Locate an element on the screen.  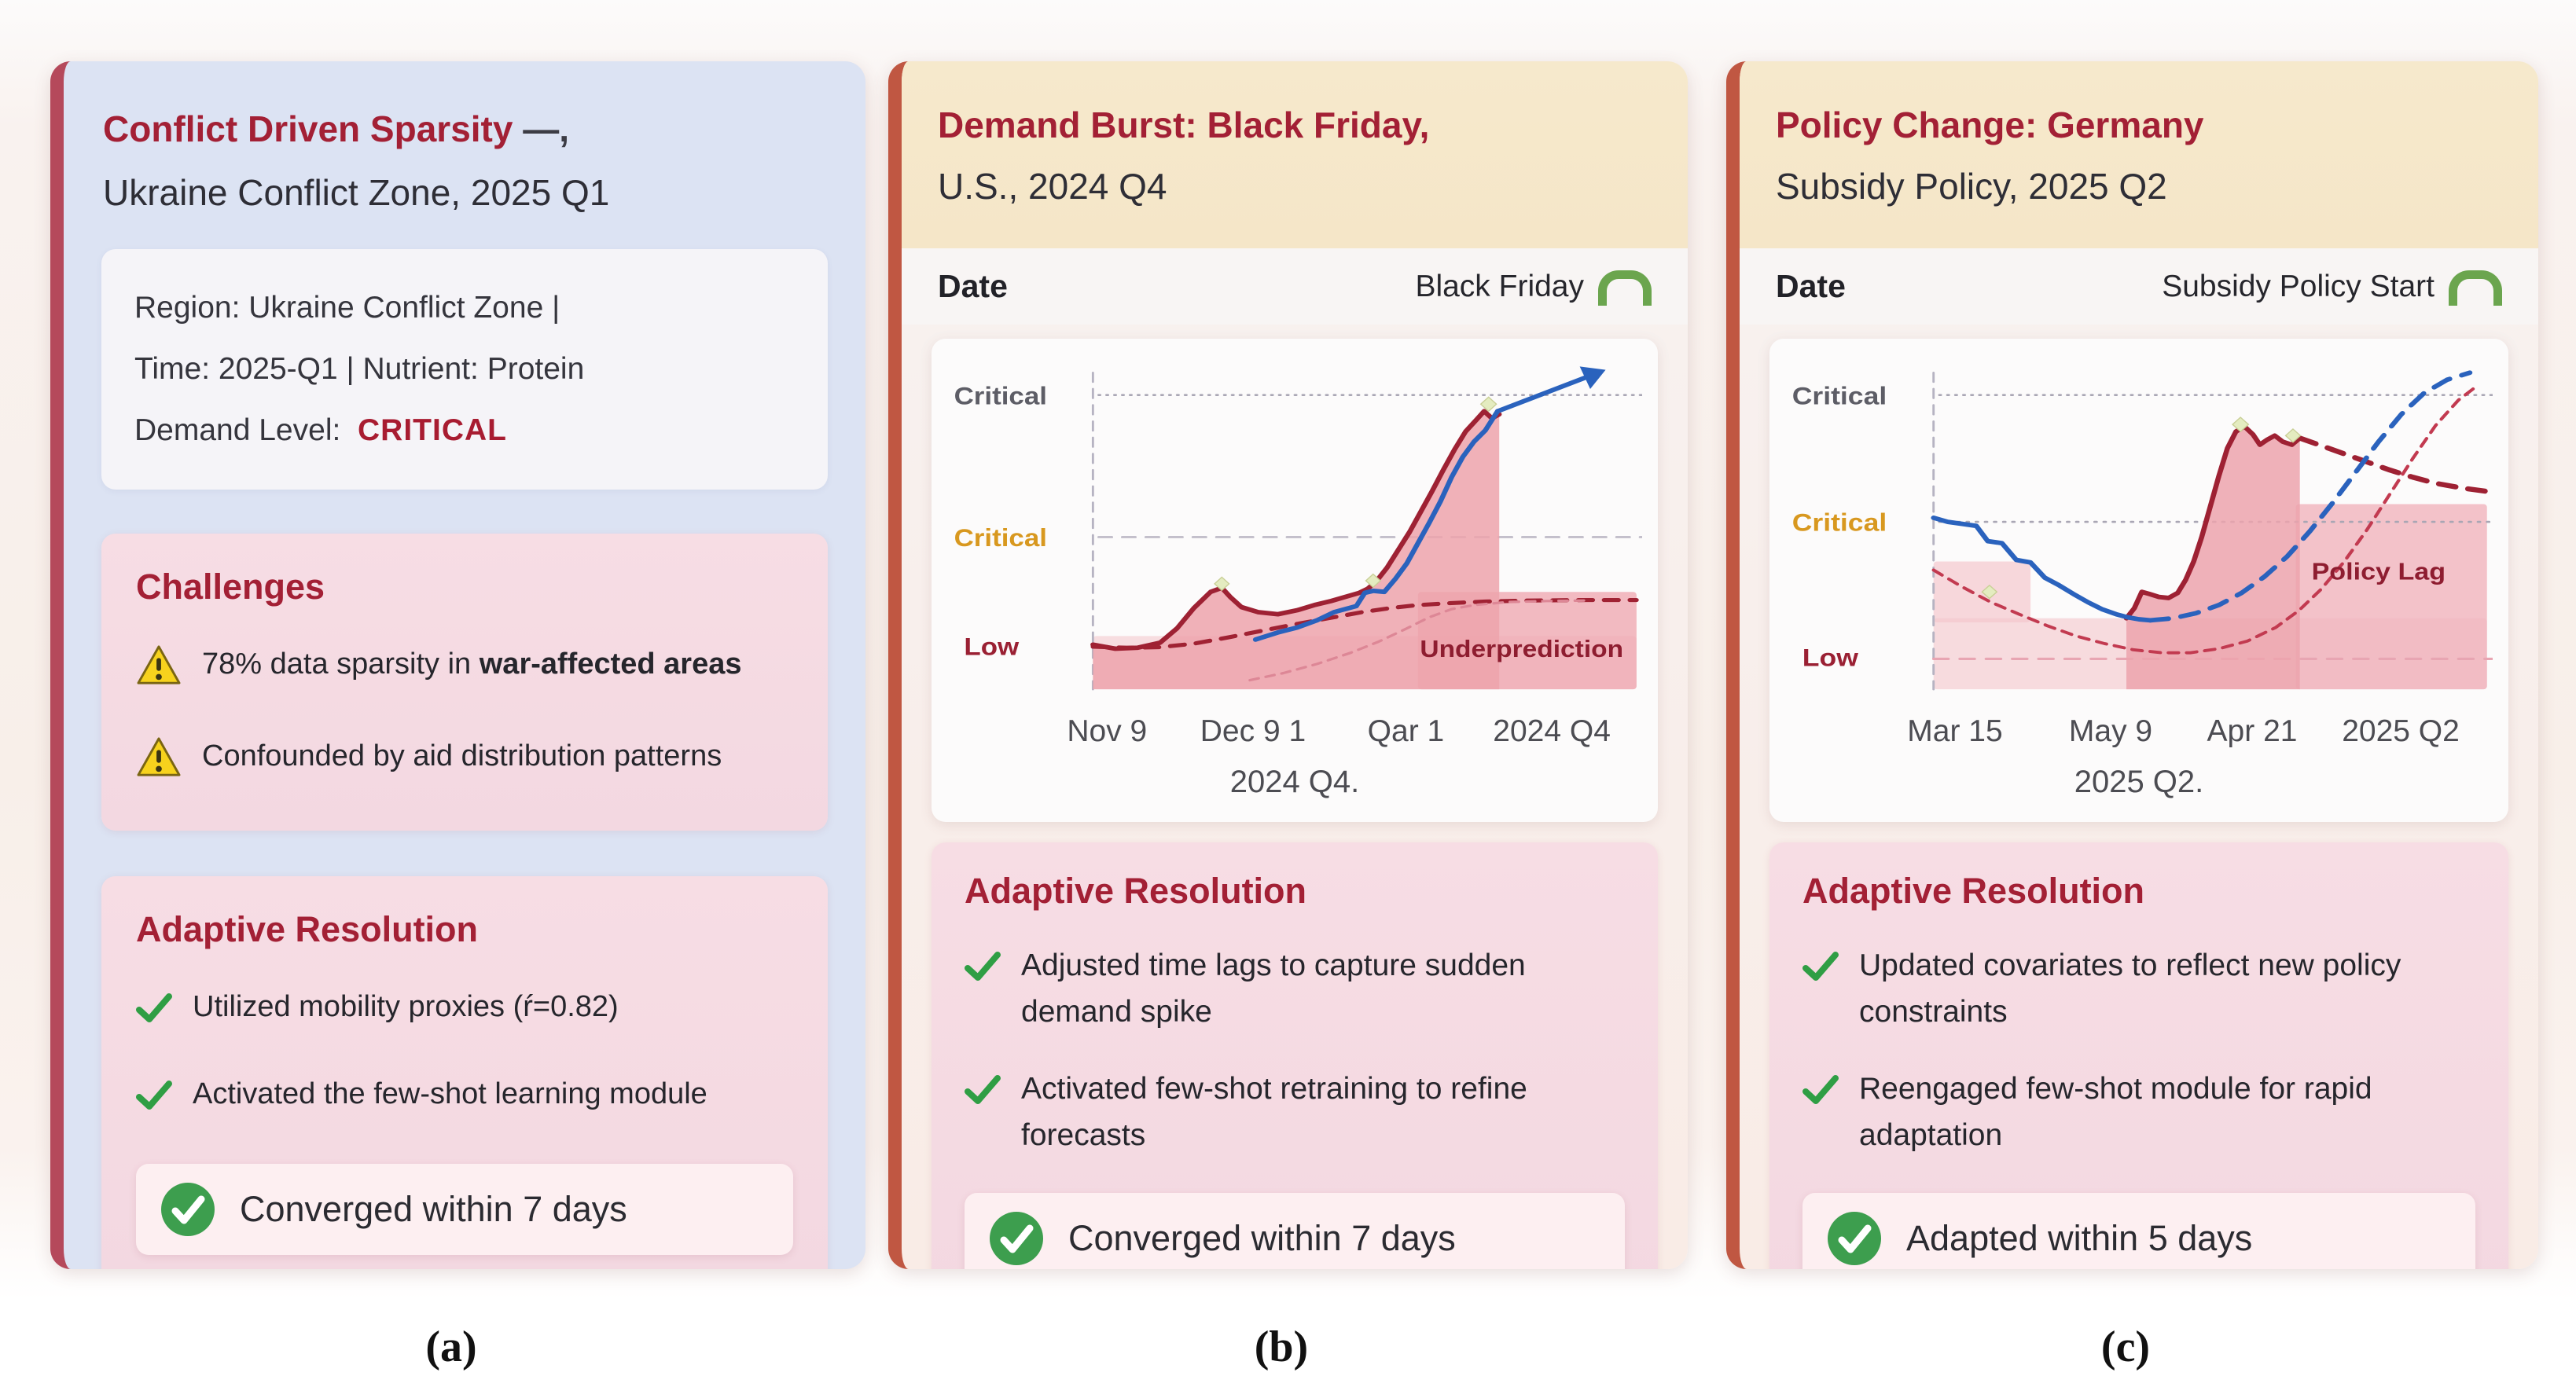
info-time-line: Time: 2025-Q1 | Nutrient: Protein is located at coordinates (359, 369).